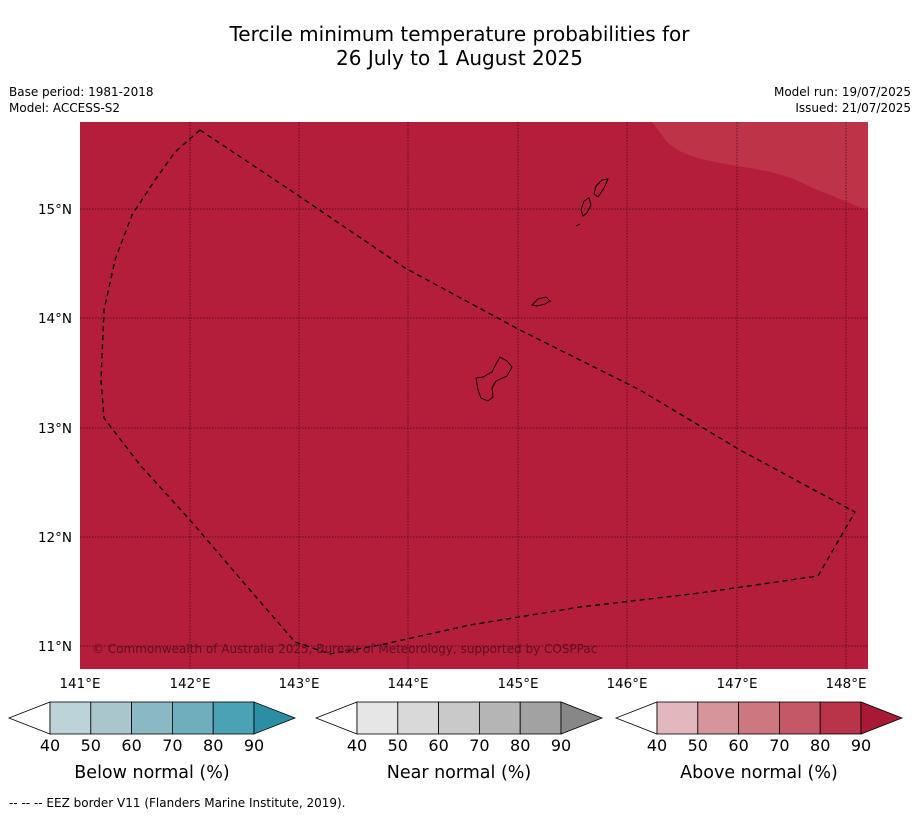  What do you see at coordinates (407, 684) in the screenshot?
I see `lon-label: 144°E` at bounding box center [407, 684].